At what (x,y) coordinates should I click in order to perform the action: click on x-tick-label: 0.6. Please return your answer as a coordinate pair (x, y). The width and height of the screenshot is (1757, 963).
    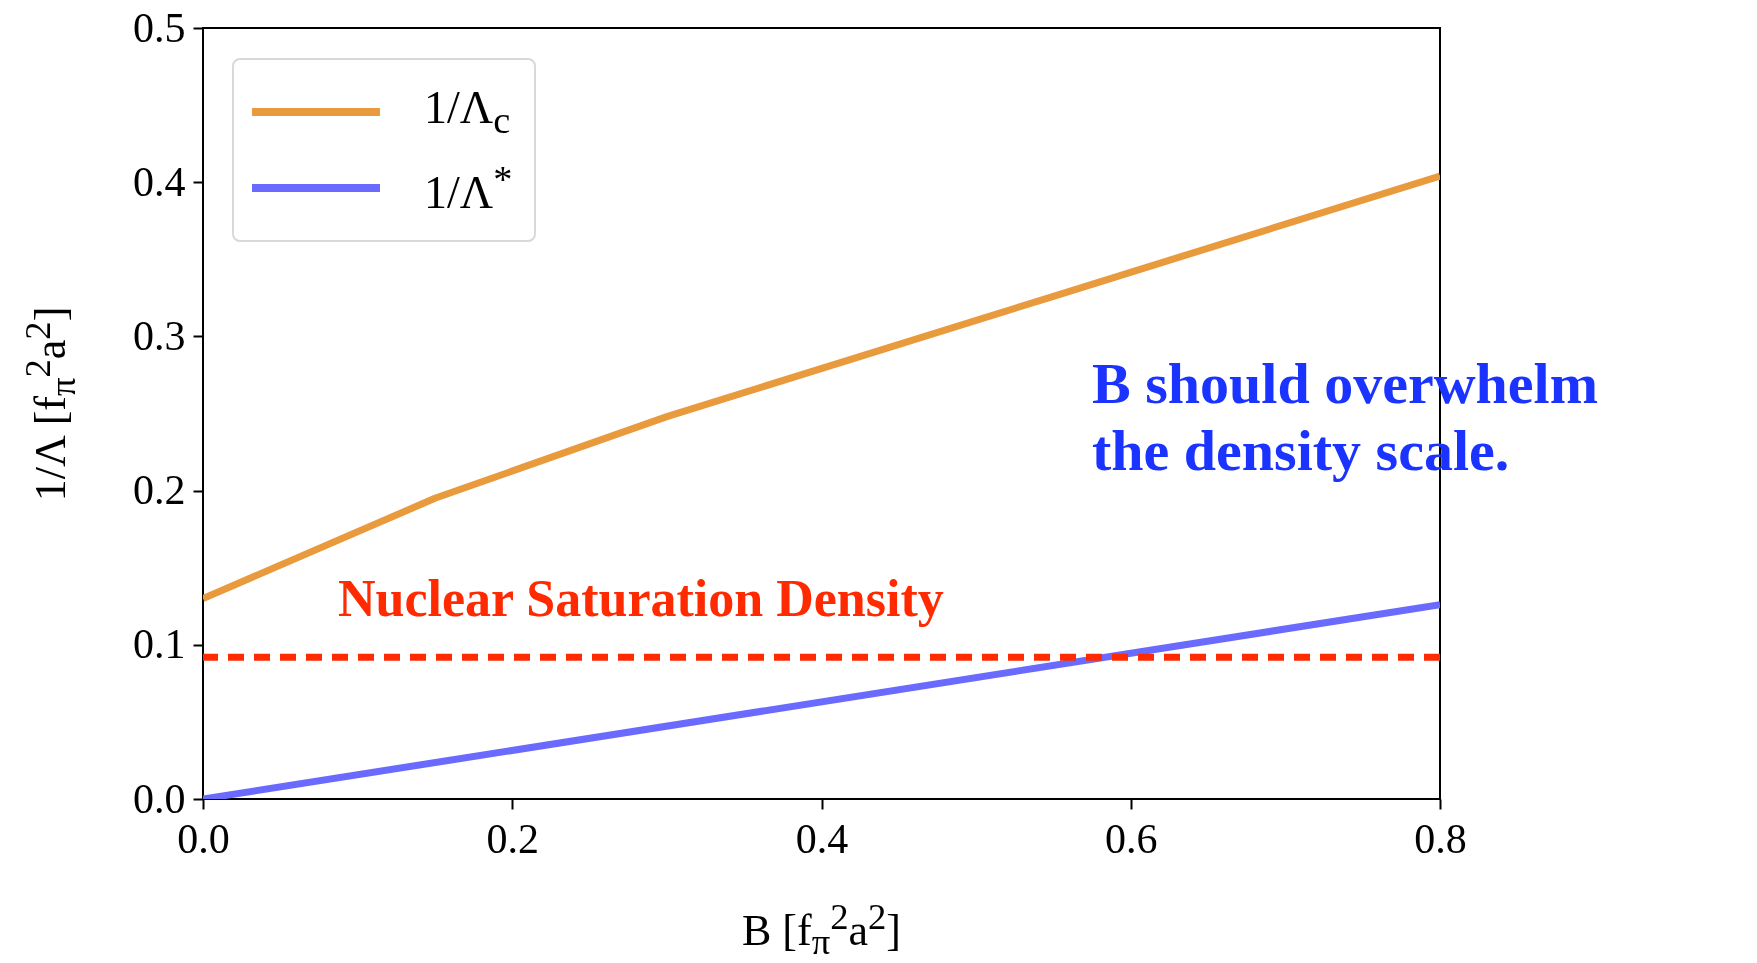
    Looking at the image, I should click on (1131, 838).